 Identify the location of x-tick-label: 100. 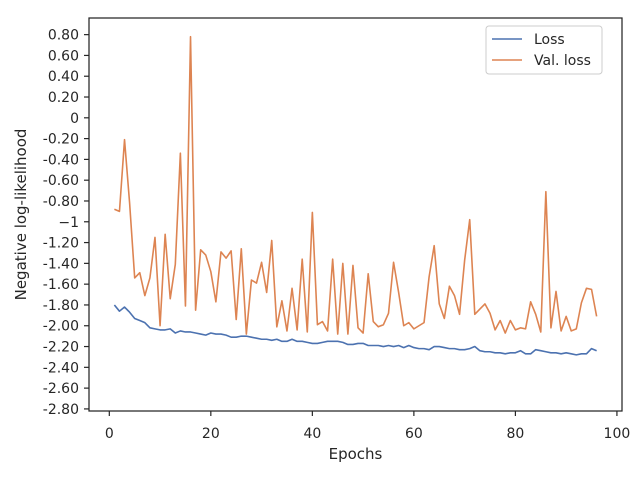
(617, 434).